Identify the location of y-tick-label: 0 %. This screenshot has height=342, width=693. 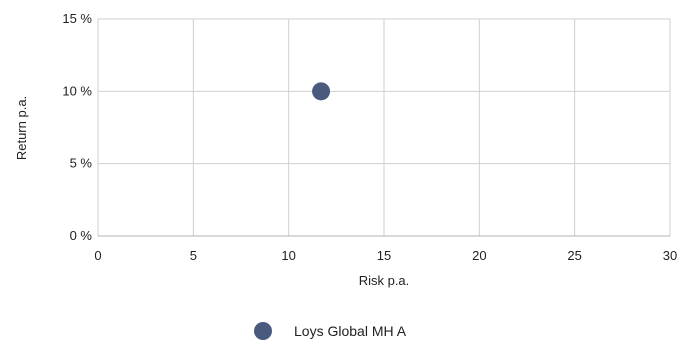
(81, 235).